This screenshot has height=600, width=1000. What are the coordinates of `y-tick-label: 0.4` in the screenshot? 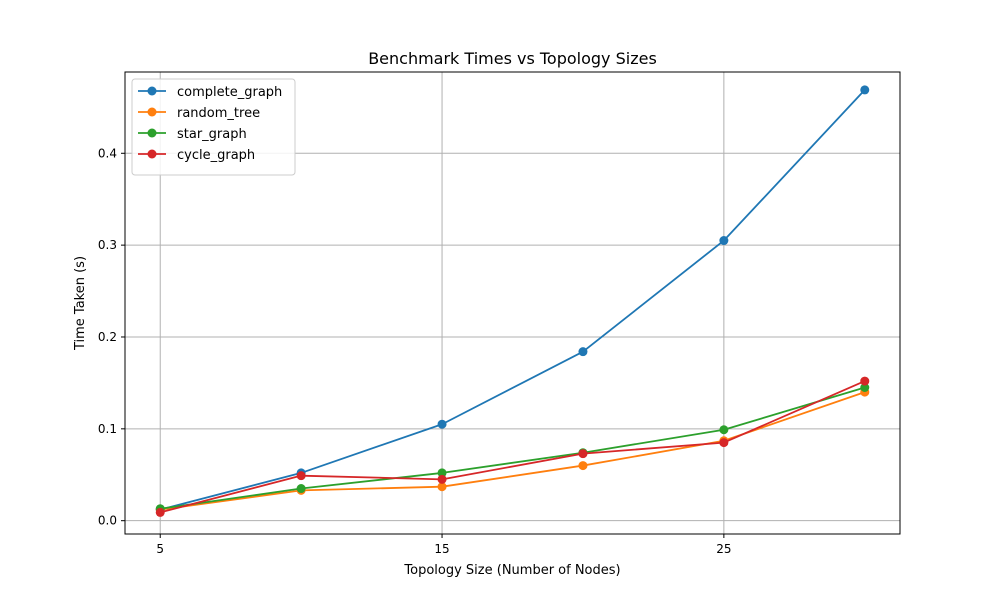 It's located at (107, 153).